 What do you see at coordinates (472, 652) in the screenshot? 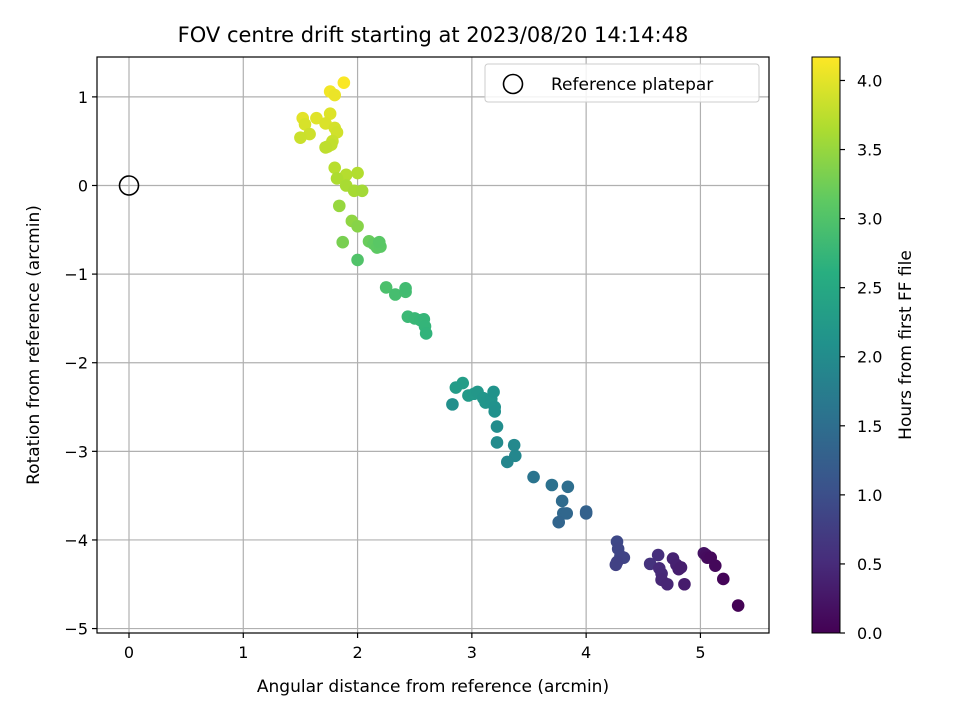
I see `x-tick-label: 3` at bounding box center [472, 652].